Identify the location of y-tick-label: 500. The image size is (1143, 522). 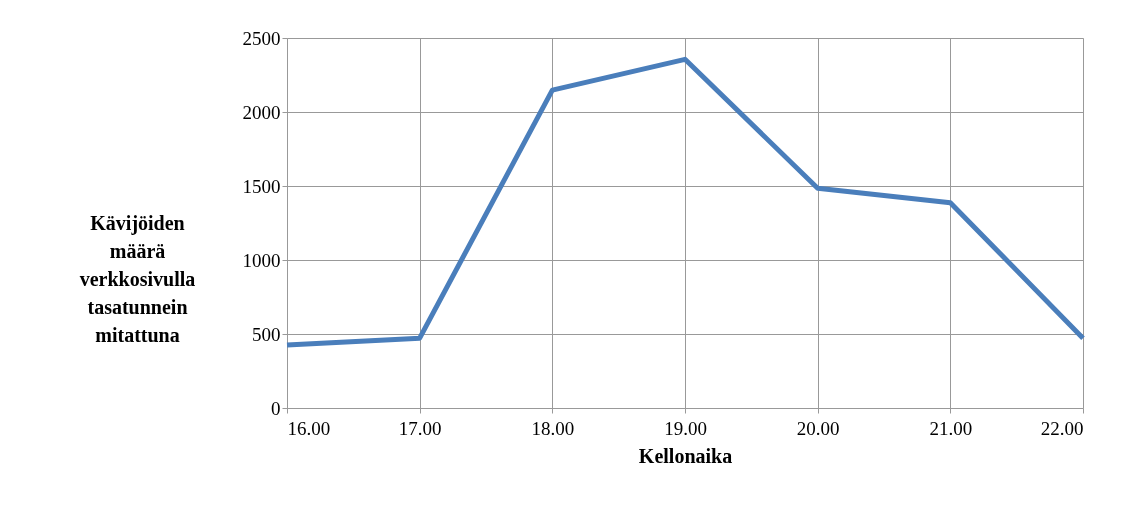
(266, 334).